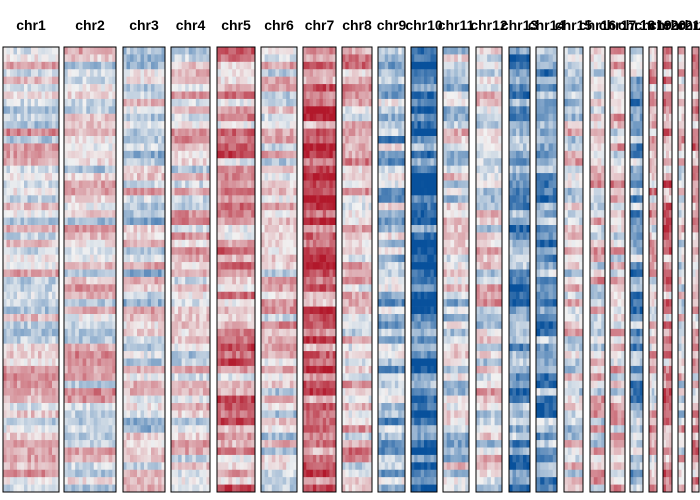  What do you see at coordinates (190, 269) in the screenshot?
I see `panel-border` at bounding box center [190, 269].